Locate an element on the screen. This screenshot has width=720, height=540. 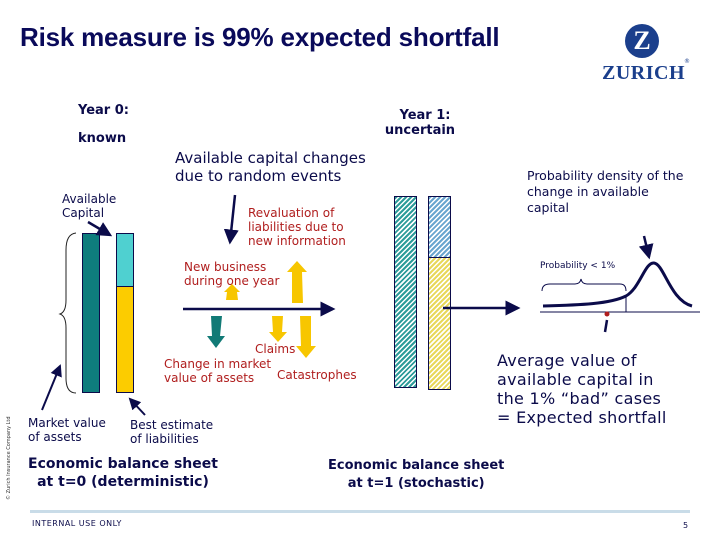
market-change-label: Change in market value of assets is located at coordinates (218, 371).